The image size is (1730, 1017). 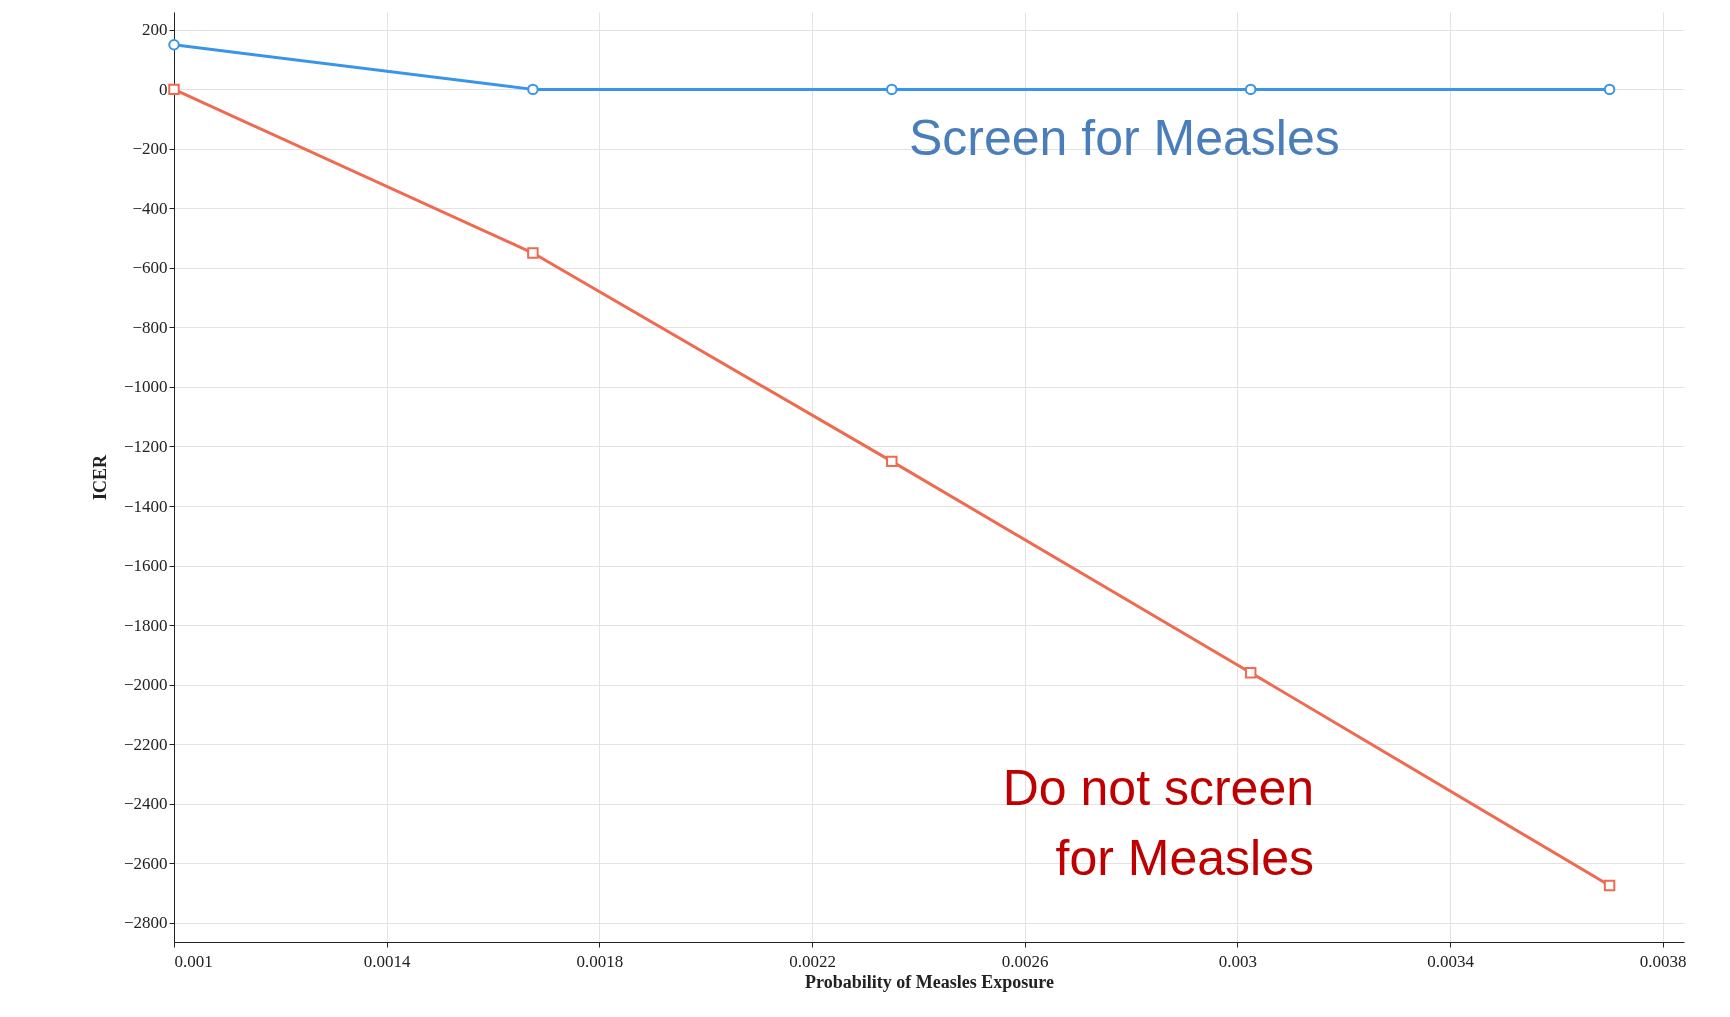 I want to click on y-tick-label: −1200, so click(x=145, y=446).